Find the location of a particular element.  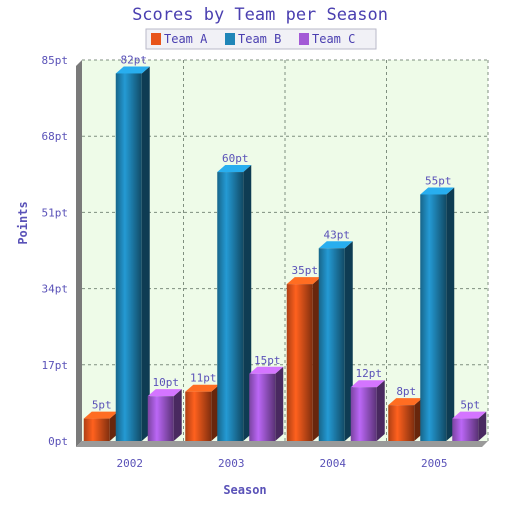

bar-team-c-2004 is located at coordinates (367, 410).